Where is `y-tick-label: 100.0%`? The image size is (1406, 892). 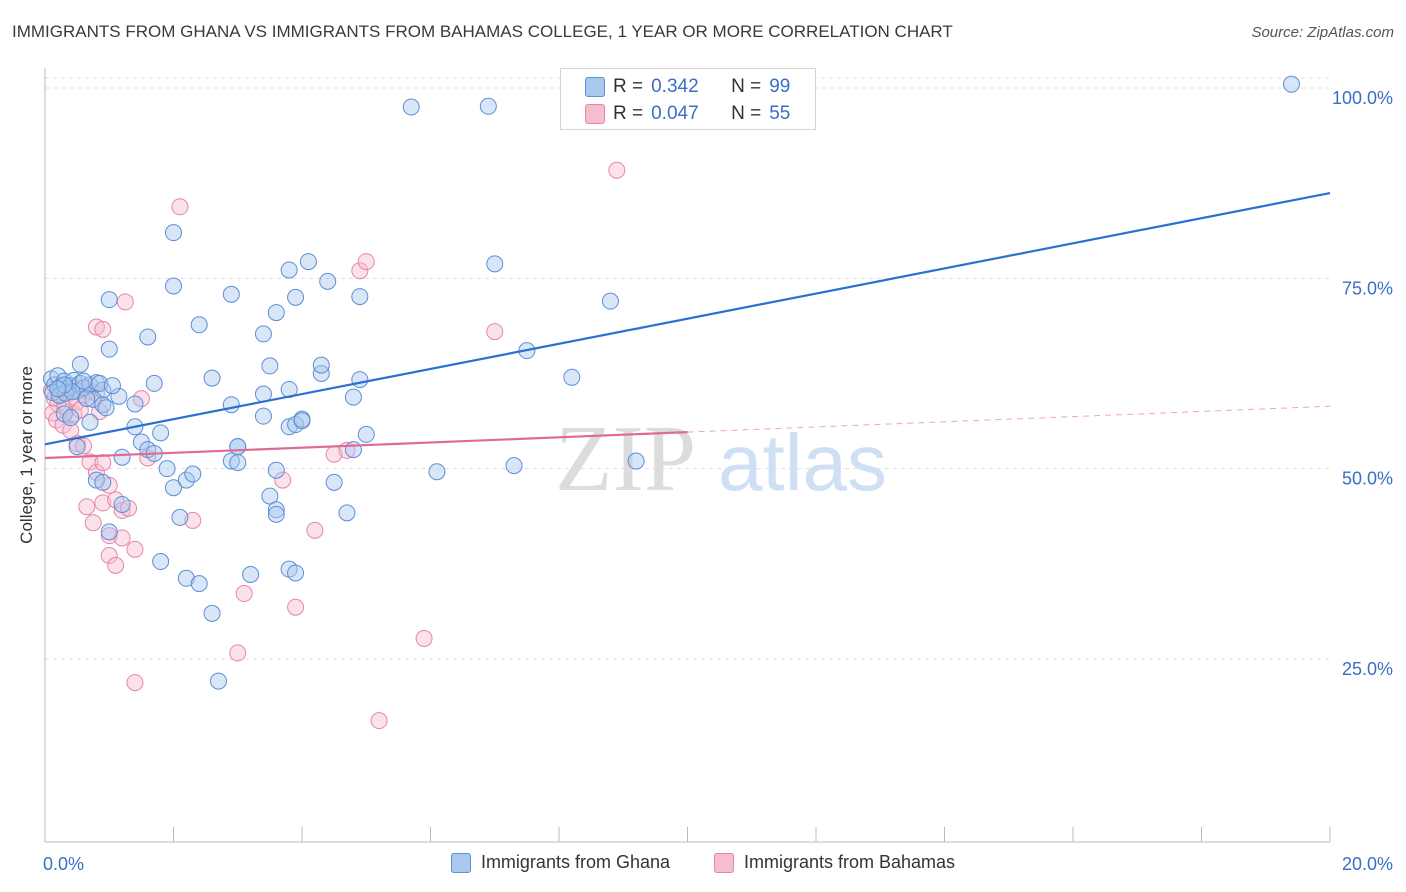 y-tick-label: 100.0% is located at coordinates (1362, 98).